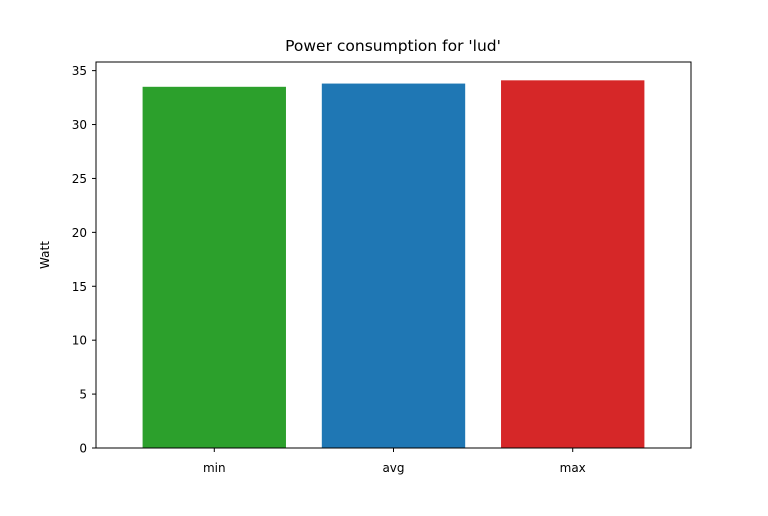  What do you see at coordinates (393, 46) in the screenshot?
I see `chart-title: Power consumption for 'lud'` at bounding box center [393, 46].